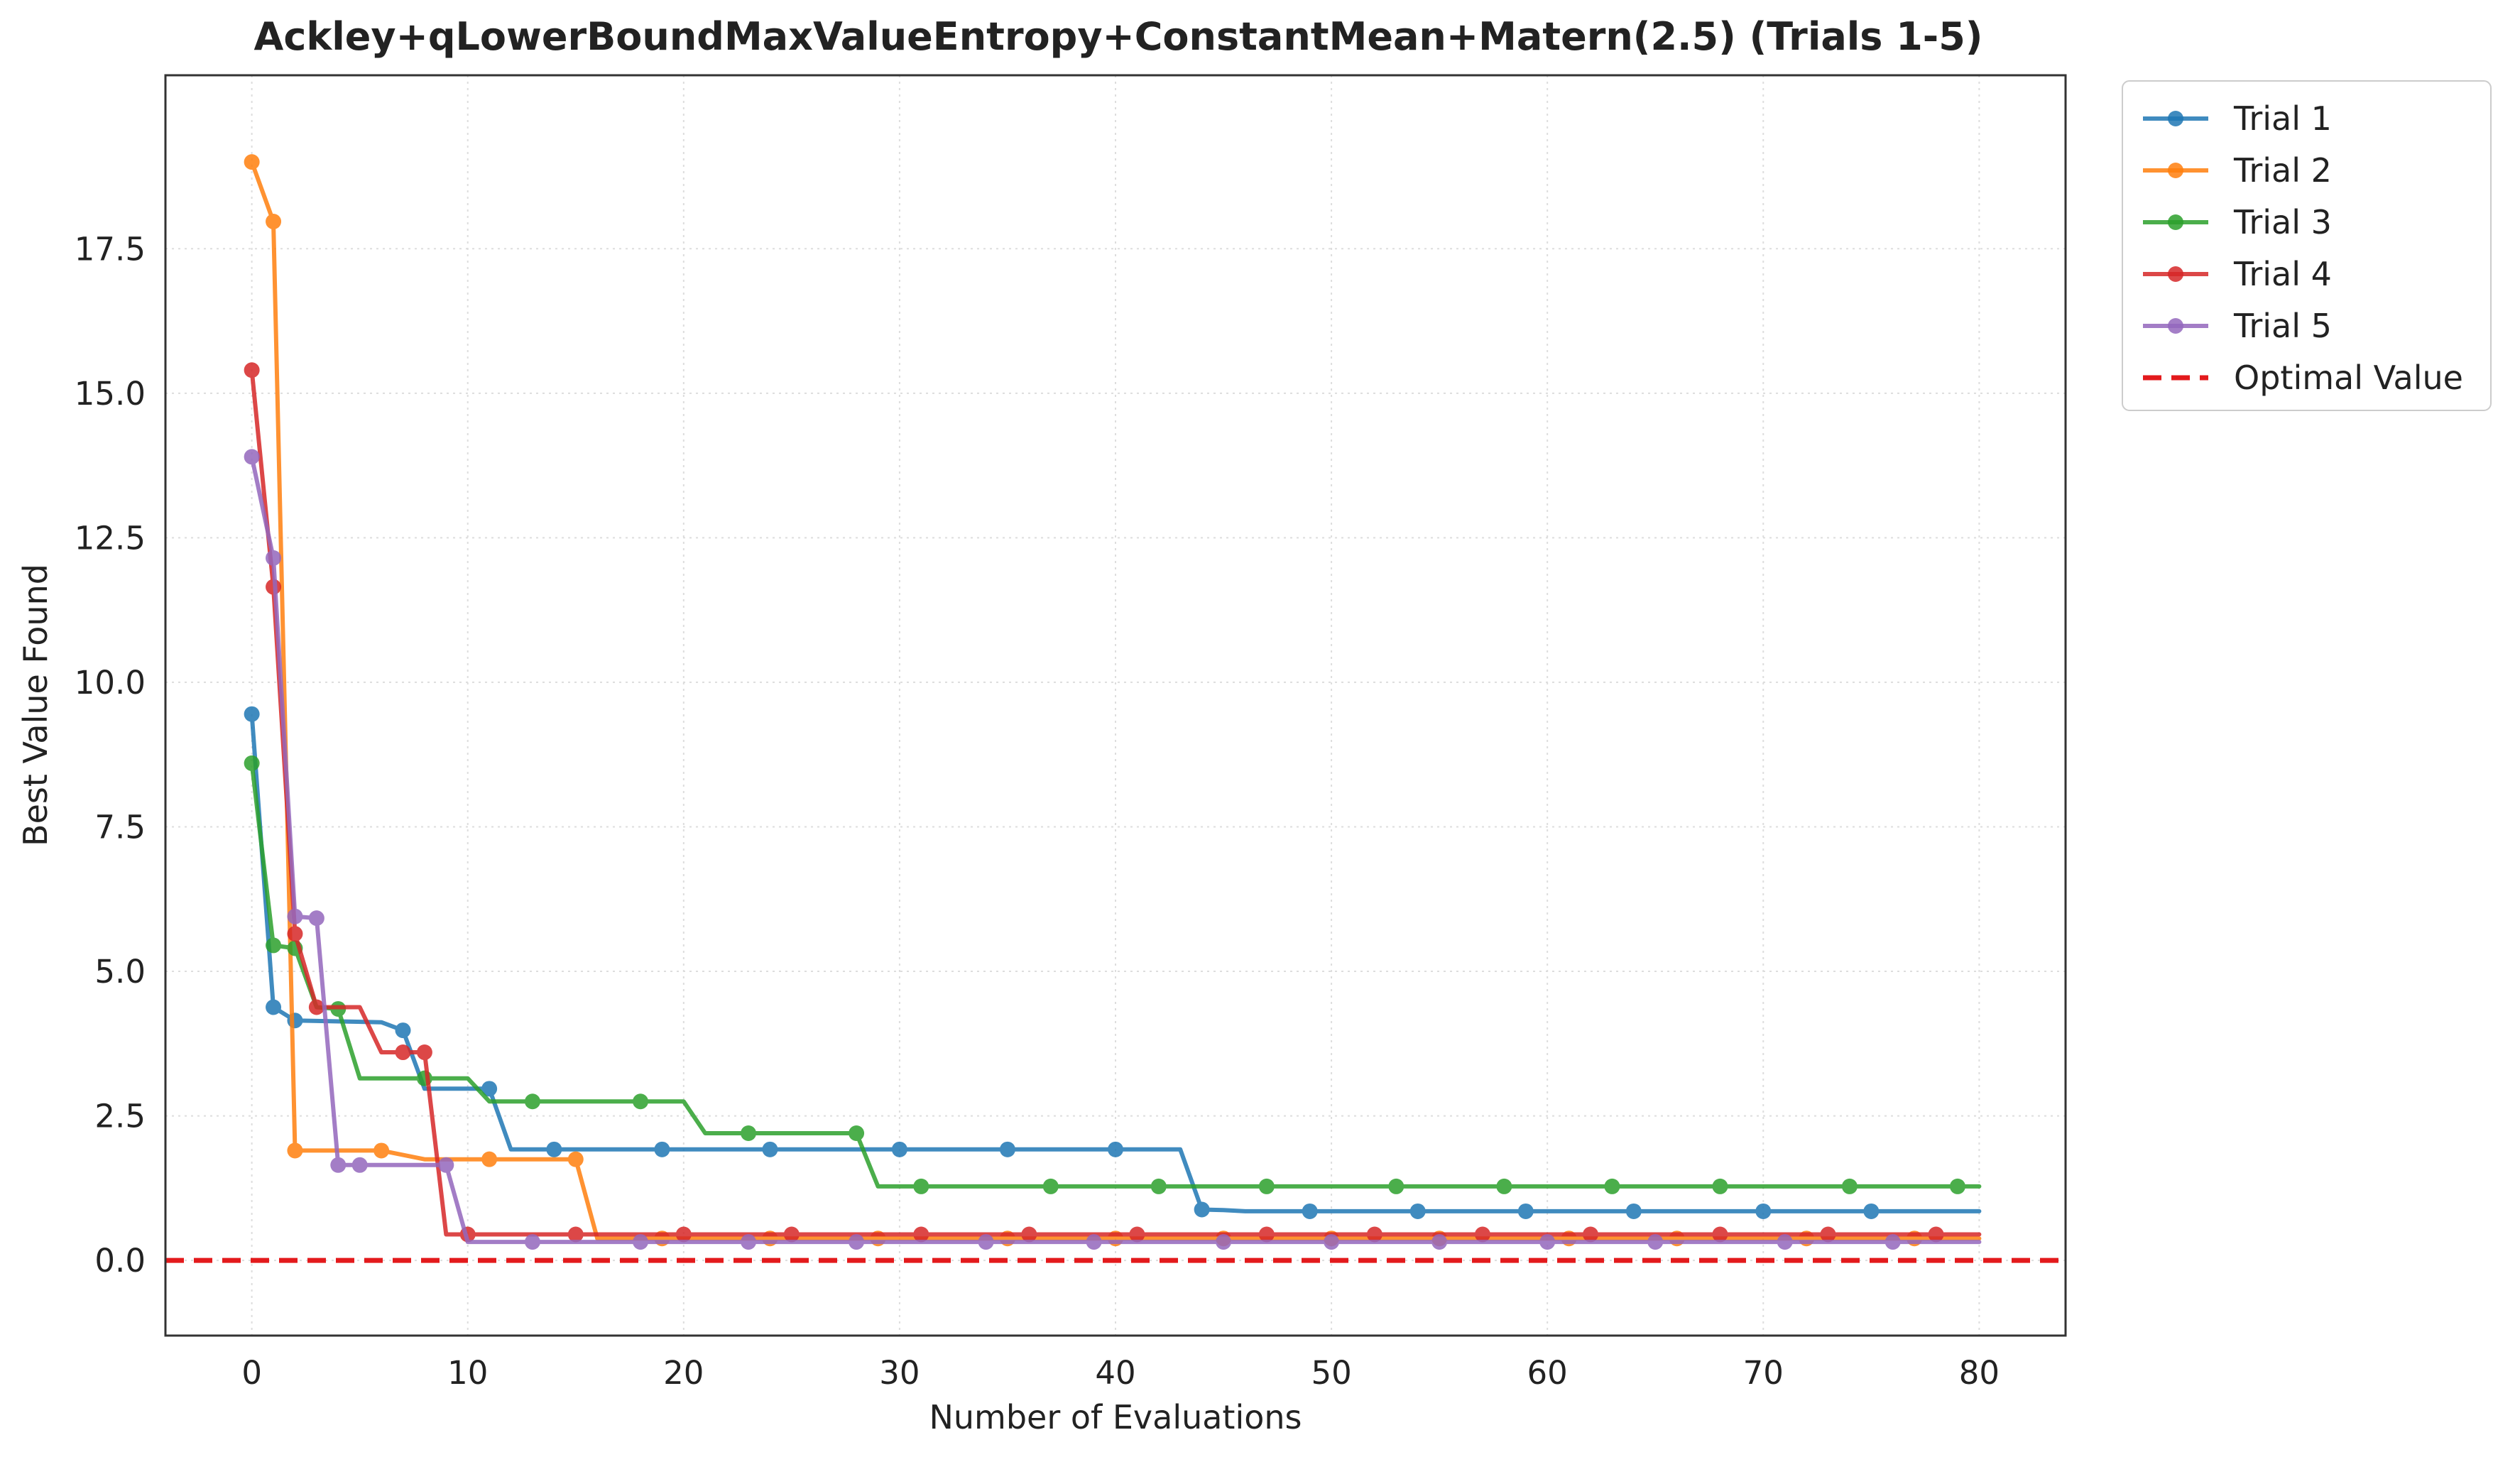 The height and width of the screenshot is (1457, 2520). I want to click on x-tick-label: 50, so click(1331, 1373).